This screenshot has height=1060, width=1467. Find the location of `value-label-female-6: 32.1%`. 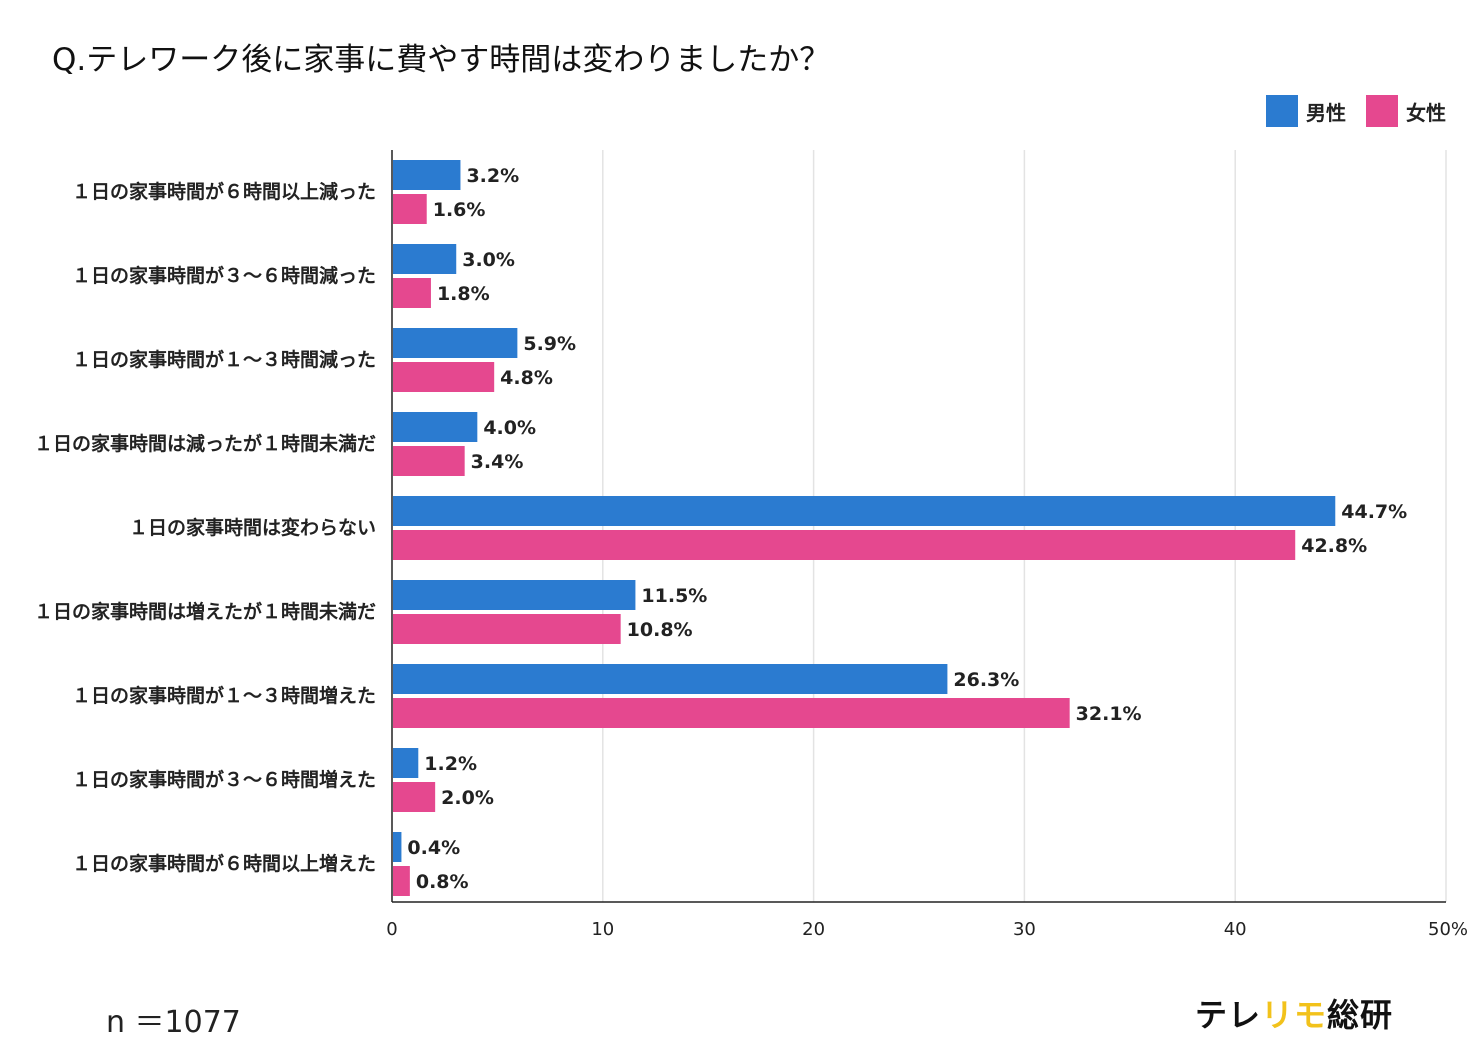

value-label-female-6: 32.1% is located at coordinates (1109, 714).